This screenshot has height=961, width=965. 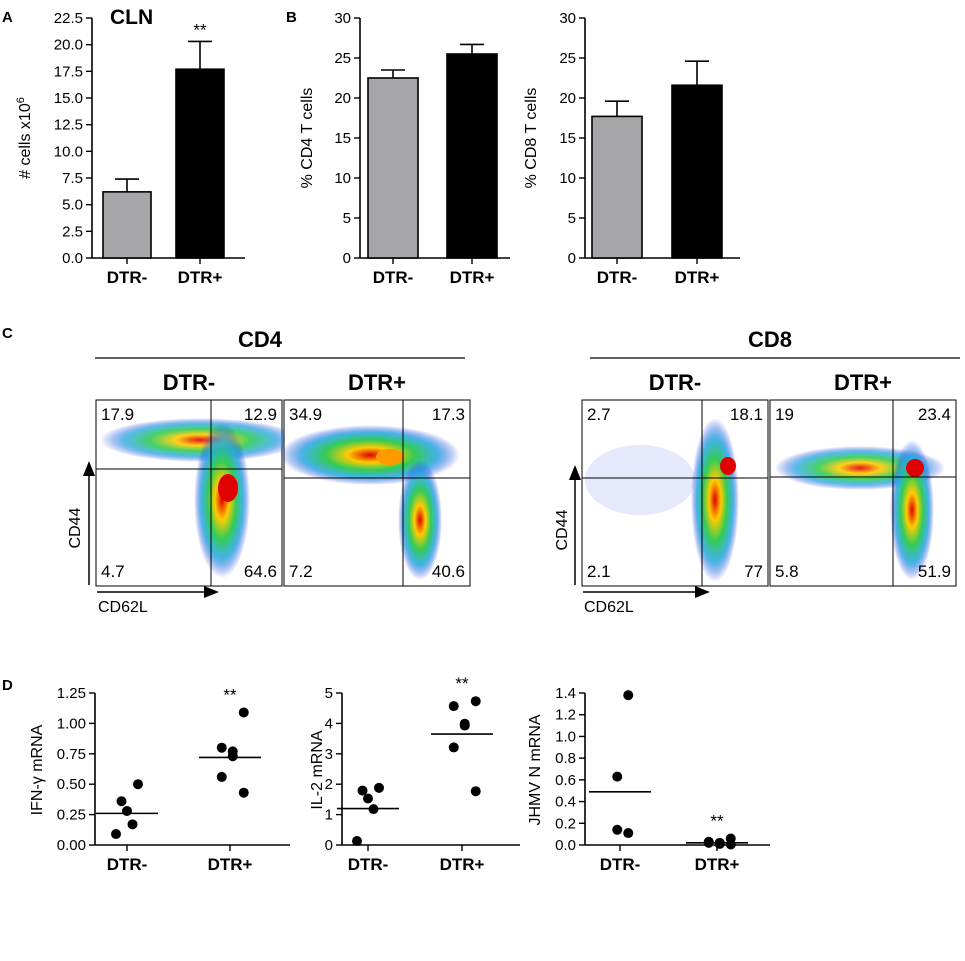 I want to click on y-axis-label: % CD4 T cells, so click(x=307, y=138).